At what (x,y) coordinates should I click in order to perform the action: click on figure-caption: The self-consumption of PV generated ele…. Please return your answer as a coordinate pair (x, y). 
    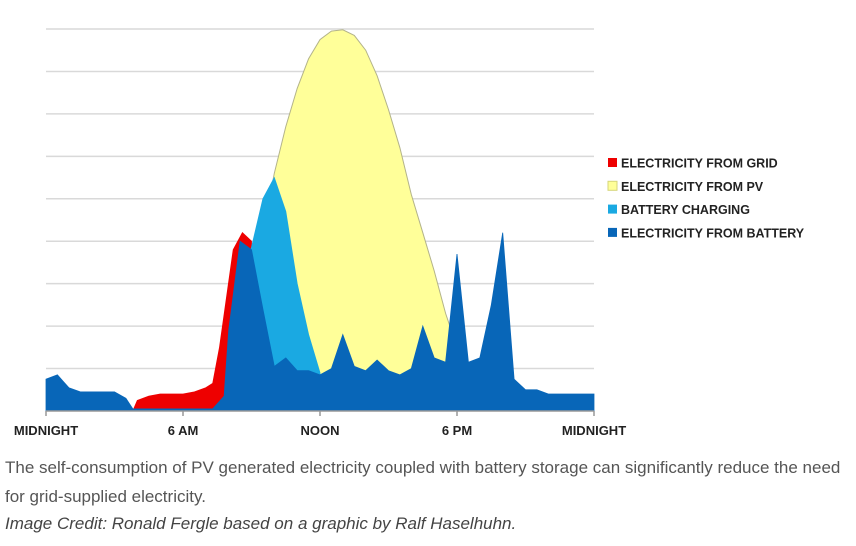
    Looking at the image, I should click on (423, 482).